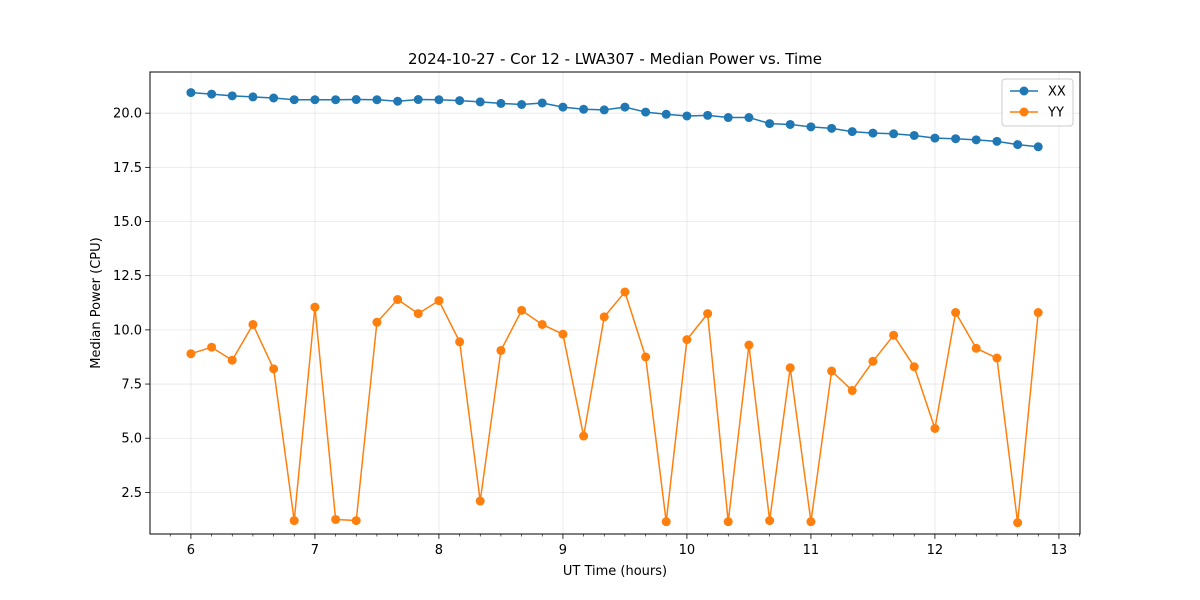 Image resolution: width=1200 pixels, height=600 pixels. Describe the element at coordinates (1055, 113) in the screenshot. I see `legend-yy-label: YY` at that location.